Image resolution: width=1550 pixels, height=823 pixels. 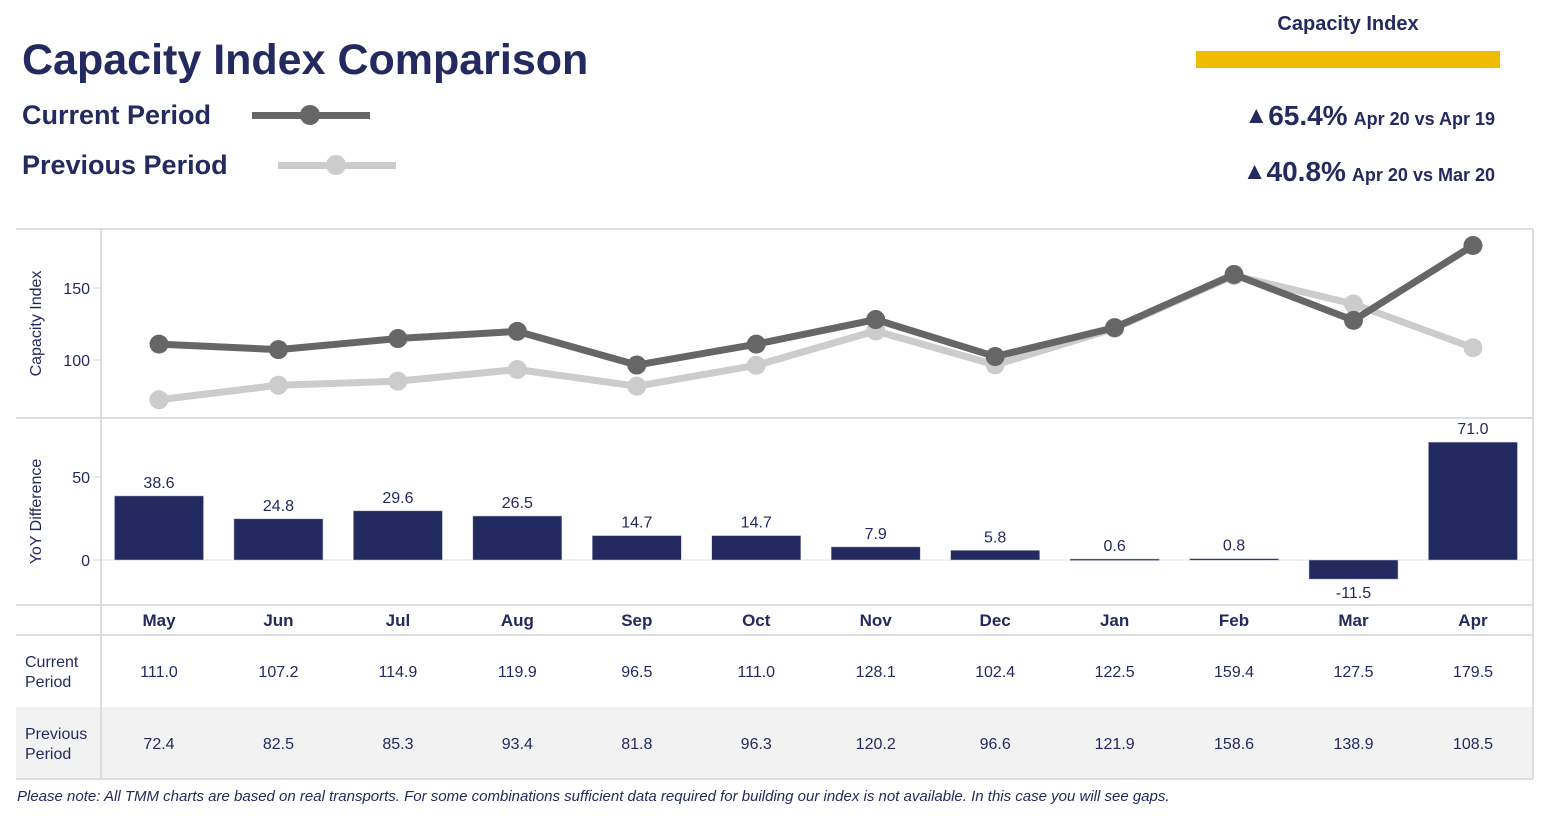 I want to click on y-tick-label: 50, so click(x=81, y=478).